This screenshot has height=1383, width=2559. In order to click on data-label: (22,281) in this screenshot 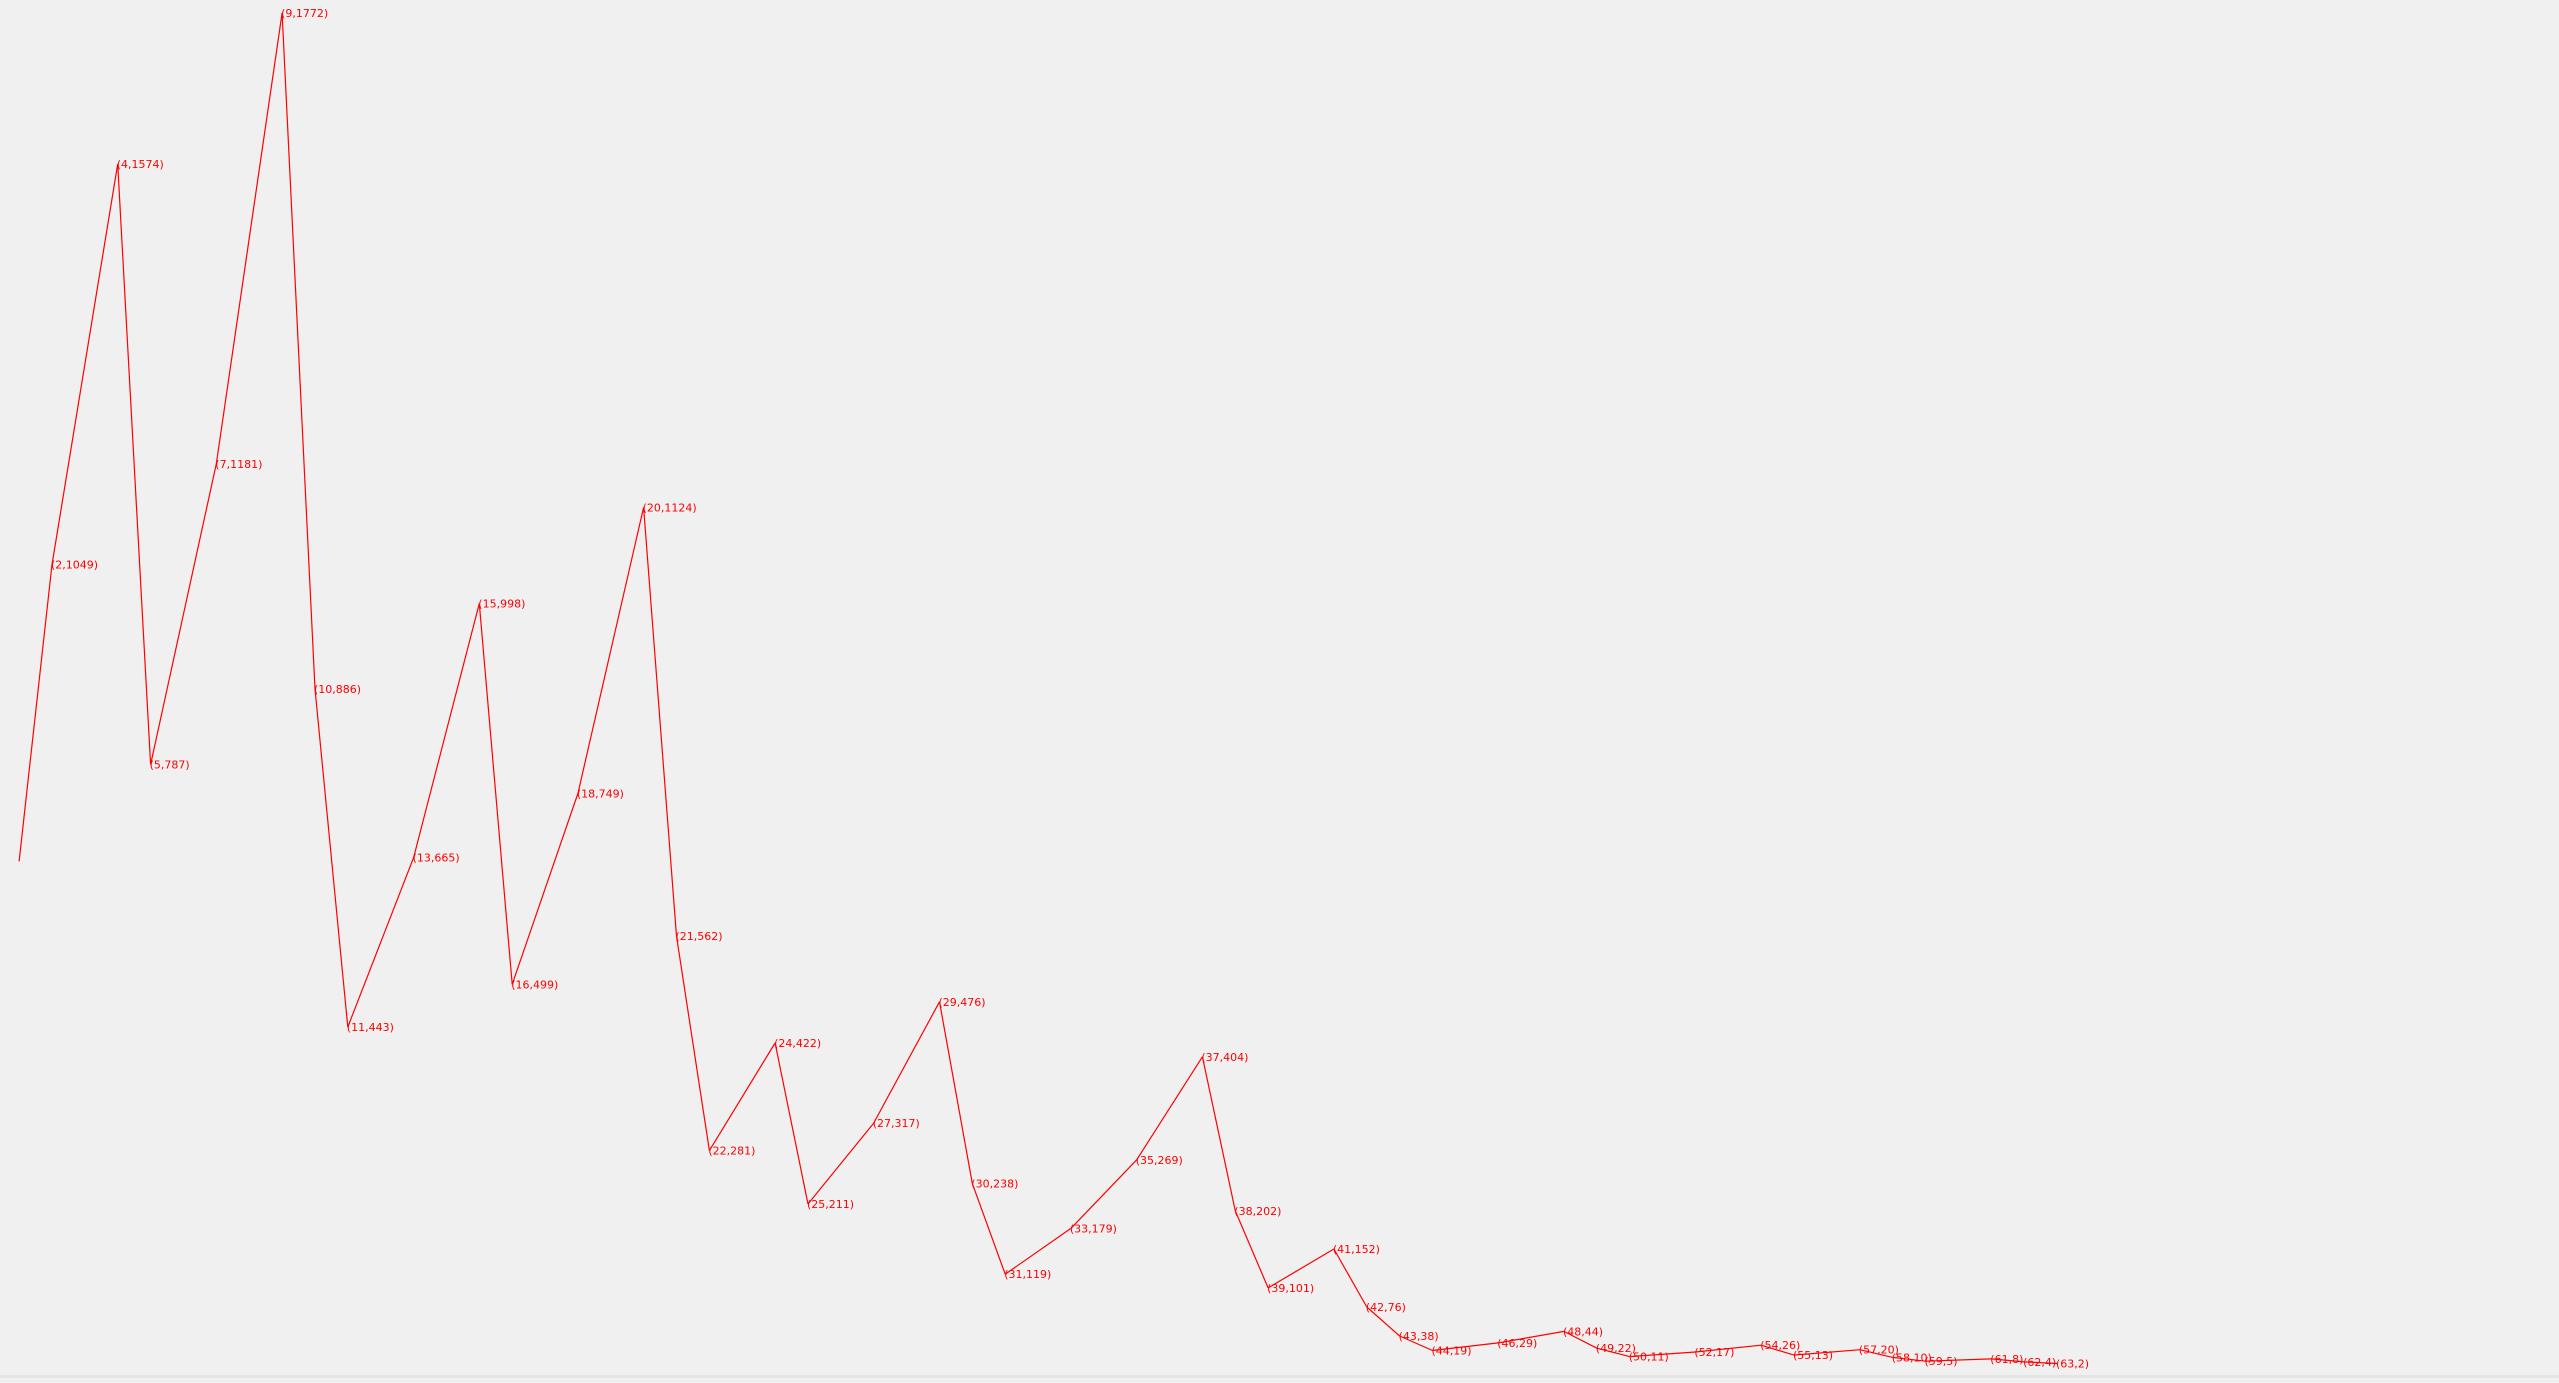, I will do `click(731, 1151)`.